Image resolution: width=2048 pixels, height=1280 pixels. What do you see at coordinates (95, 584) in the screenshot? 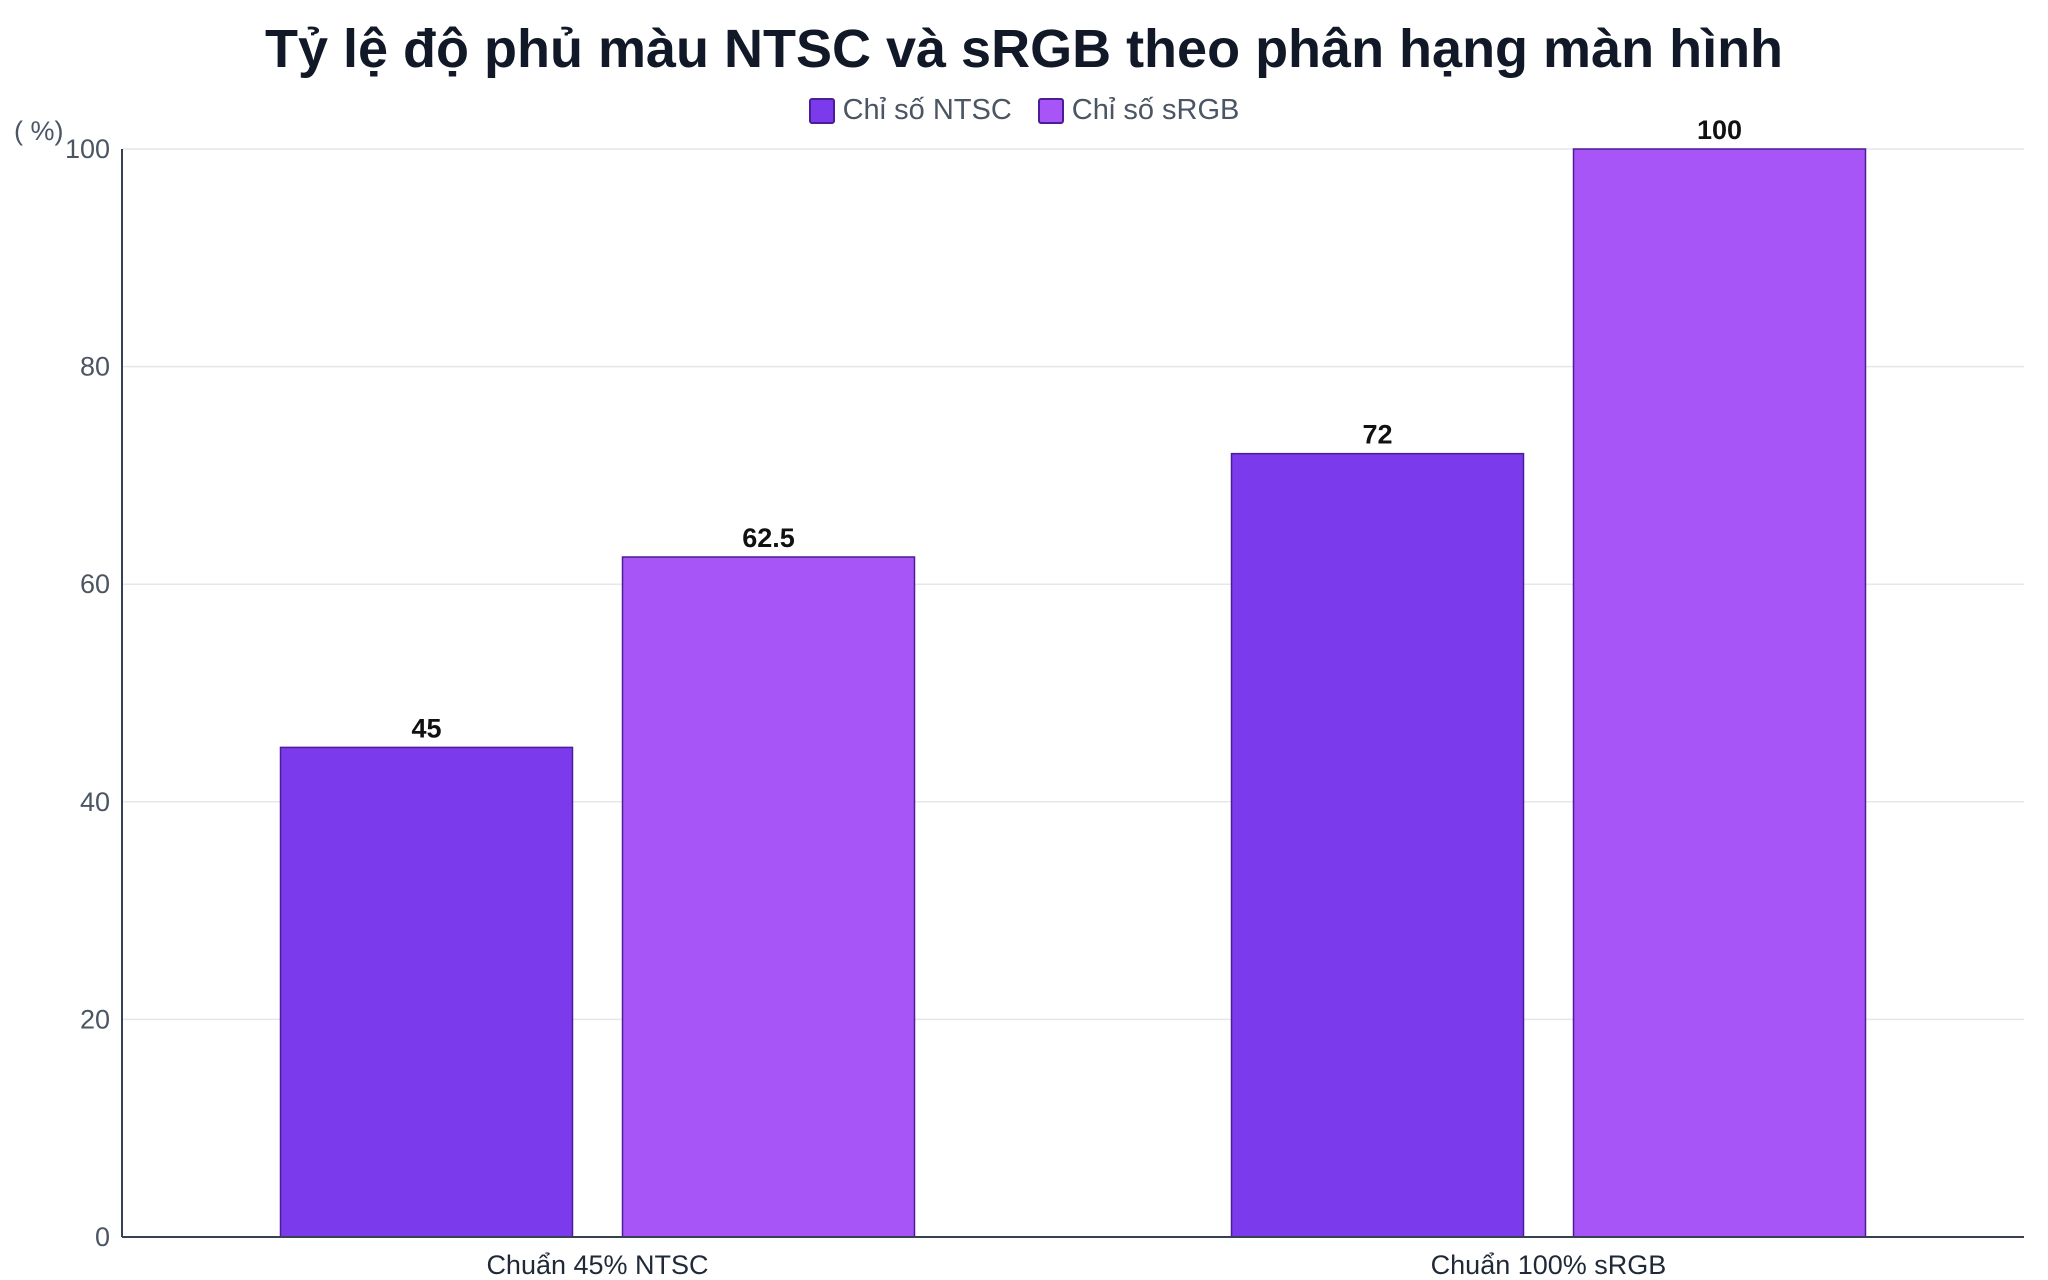
I see `y-tick-label-60: 60` at bounding box center [95, 584].